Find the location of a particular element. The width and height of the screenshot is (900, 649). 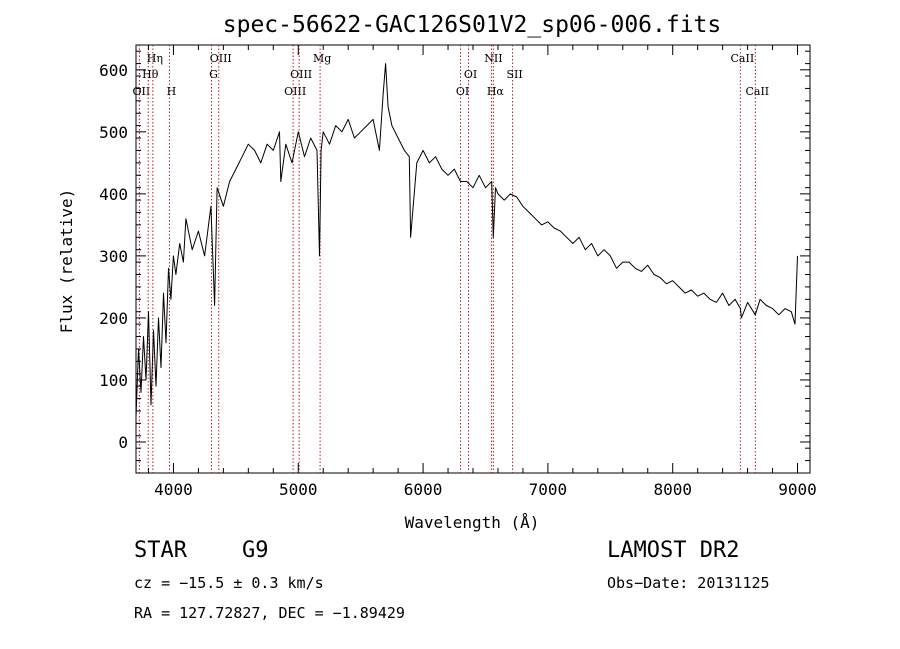

chart-title: spec-56622-GAC126S01V2_sp06-006.fits is located at coordinates (472, 25).